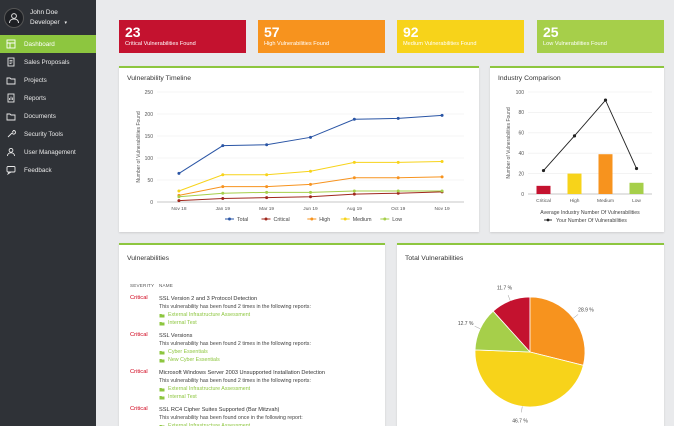 The image size is (674, 426). What do you see at coordinates (236, 220) in the screenshot?
I see `legend-entry-total: Total` at bounding box center [236, 220].